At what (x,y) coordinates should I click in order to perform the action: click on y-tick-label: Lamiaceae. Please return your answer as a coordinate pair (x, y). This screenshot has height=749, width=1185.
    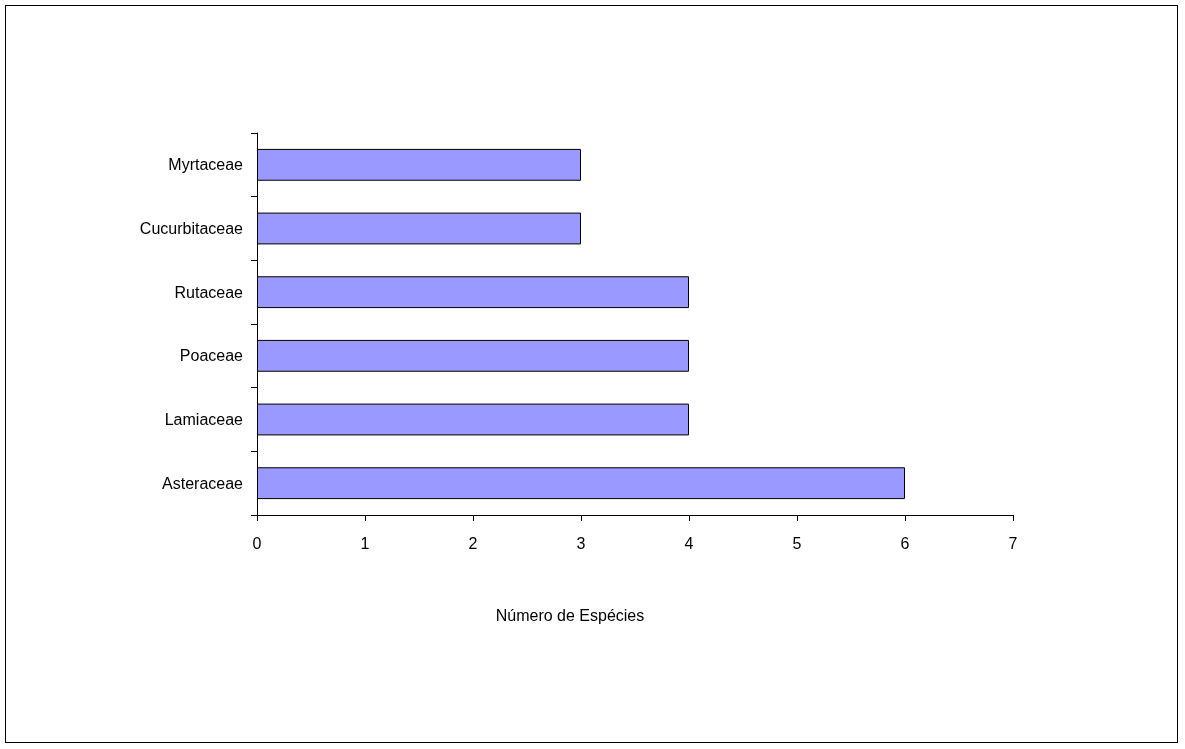
    Looking at the image, I should click on (204, 419).